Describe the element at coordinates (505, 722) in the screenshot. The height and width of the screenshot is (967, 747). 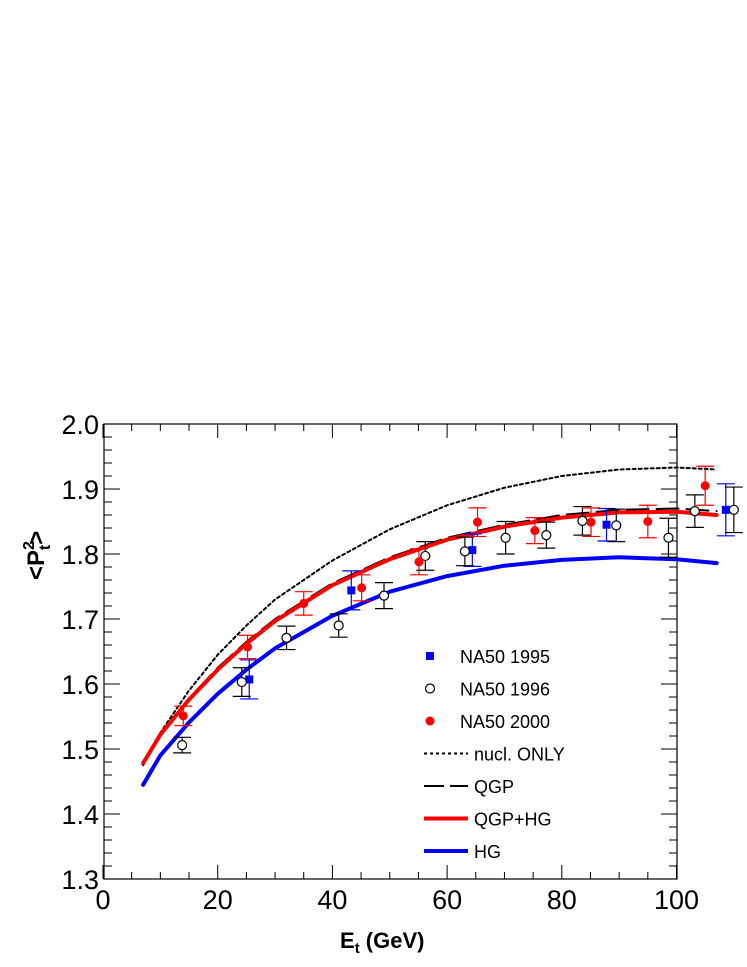
I see `legend-label: NA50 2000` at that location.